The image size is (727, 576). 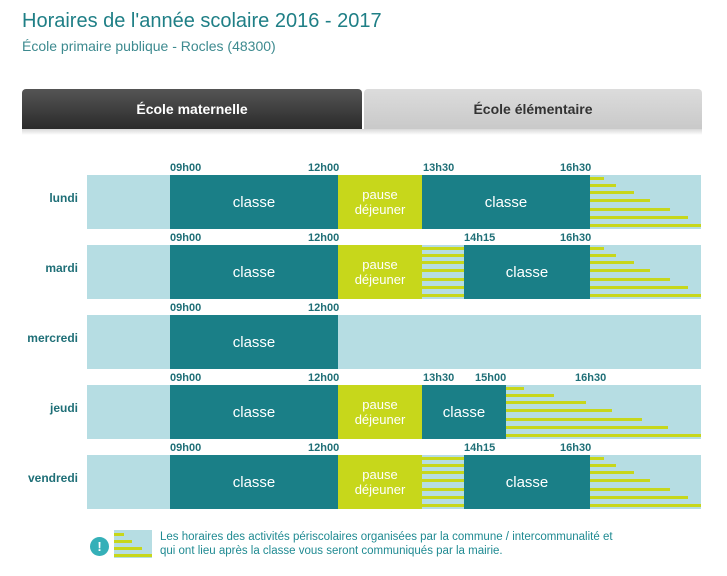 What do you see at coordinates (192, 109) in the screenshot?
I see `tab-ecole-maternelle: École maternelle` at bounding box center [192, 109].